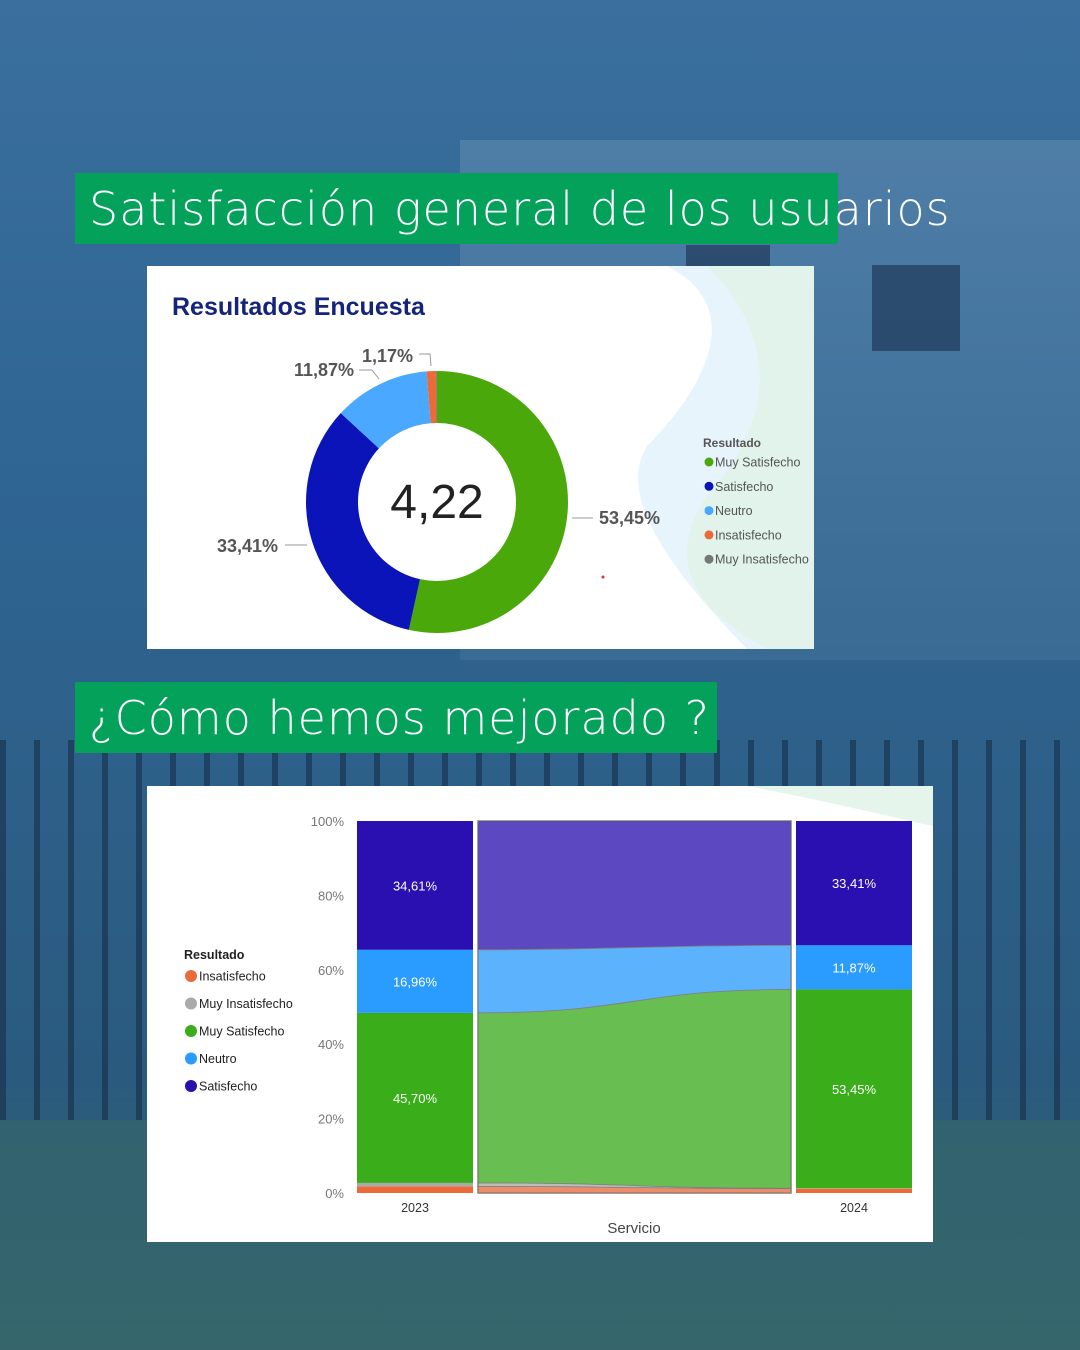  What do you see at coordinates (247, 546) in the screenshot?
I see `donut-data-label: 33,41%` at bounding box center [247, 546].